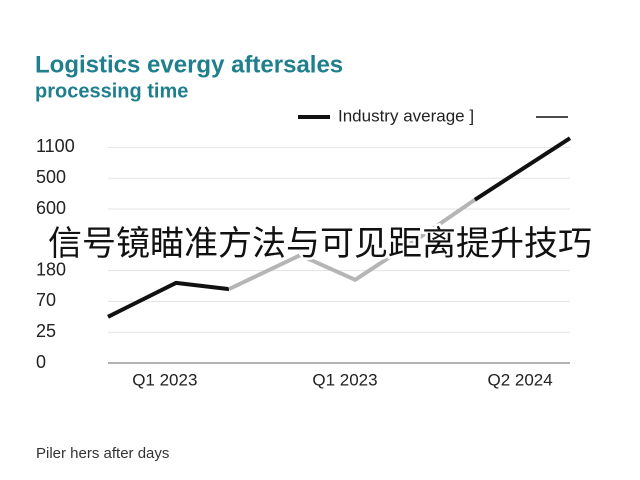  Describe the element at coordinates (51, 269) in the screenshot. I see `y-tick-label: 180` at that location.